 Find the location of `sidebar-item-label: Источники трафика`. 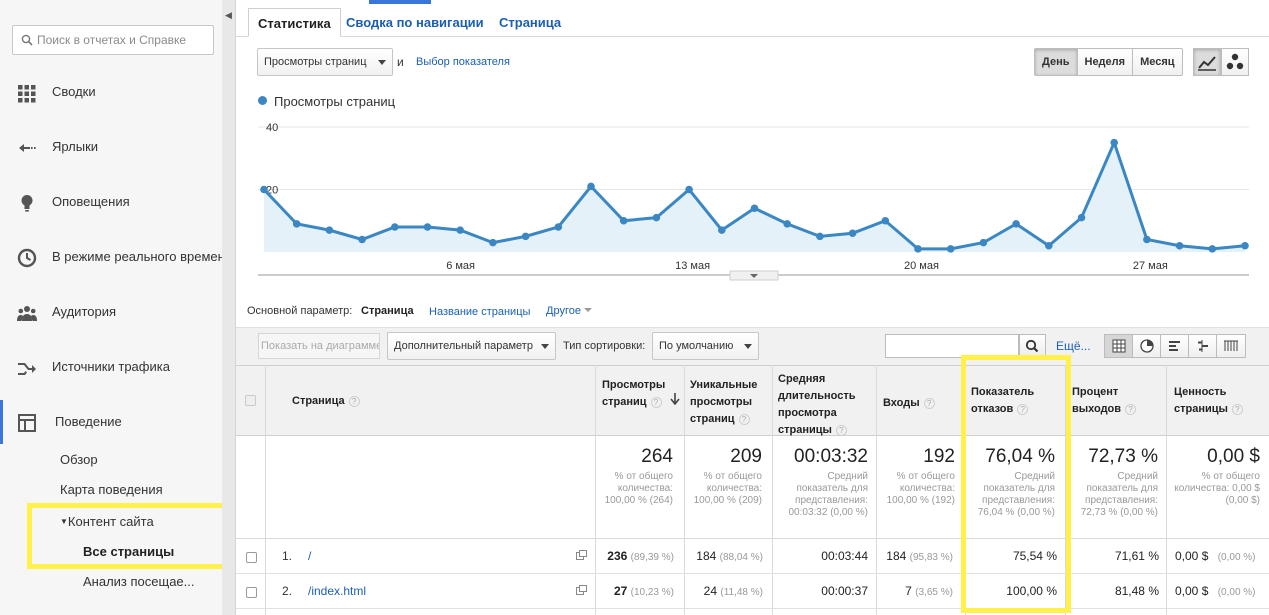

sidebar-item-label: Источники трафика is located at coordinates (111, 366).